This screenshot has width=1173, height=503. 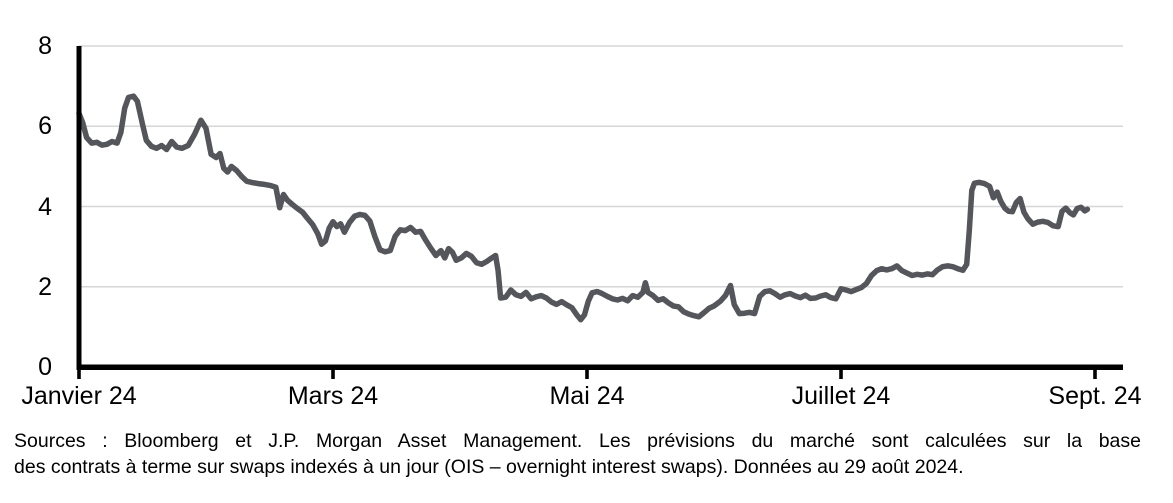 I want to click on x-tick-label: Sept. 24, so click(x=1095, y=396).